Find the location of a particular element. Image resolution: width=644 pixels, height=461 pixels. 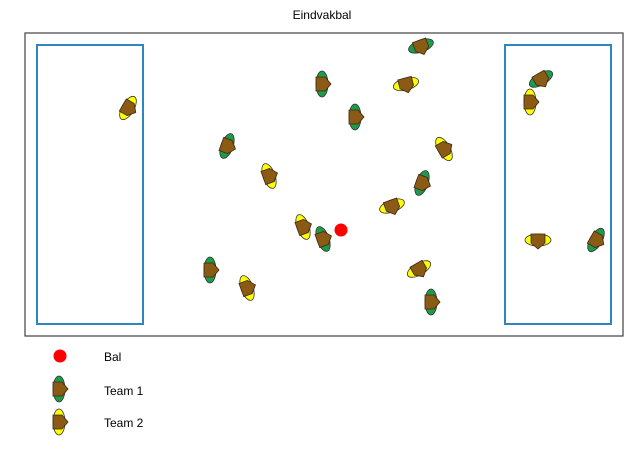

legend-label-team2: Team 2 is located at coordinates (124, 423).